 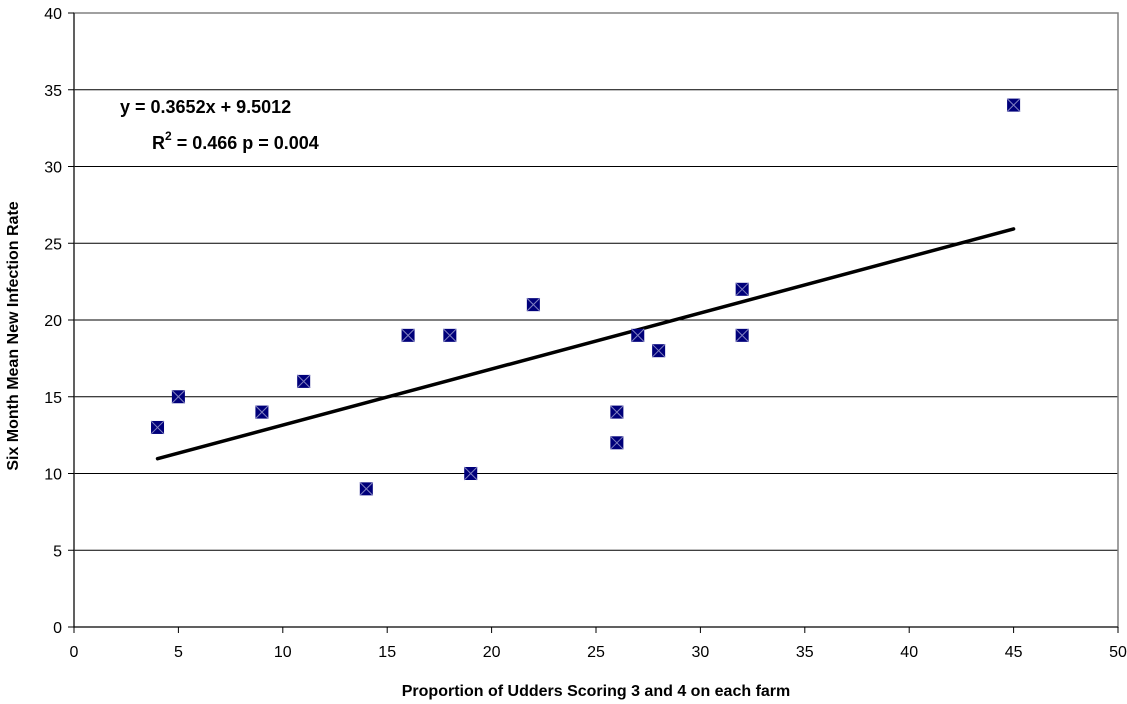 I want to click on y-tick-label: 40, so click(x=53, y=14).